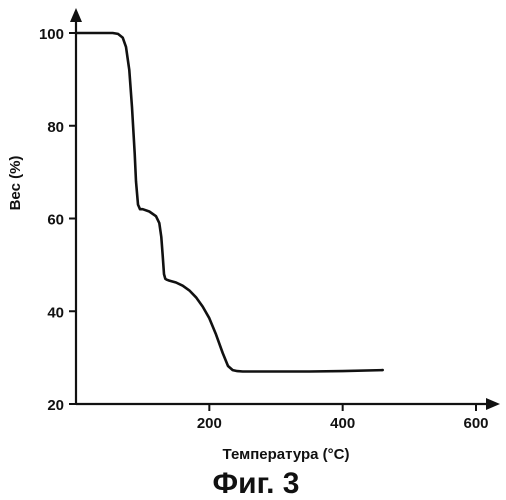 This screenshot has height=500, width=506. Describe the element at coordinates (342, 423) in the screenshot. I see `x-tick-label: 400` at that location.